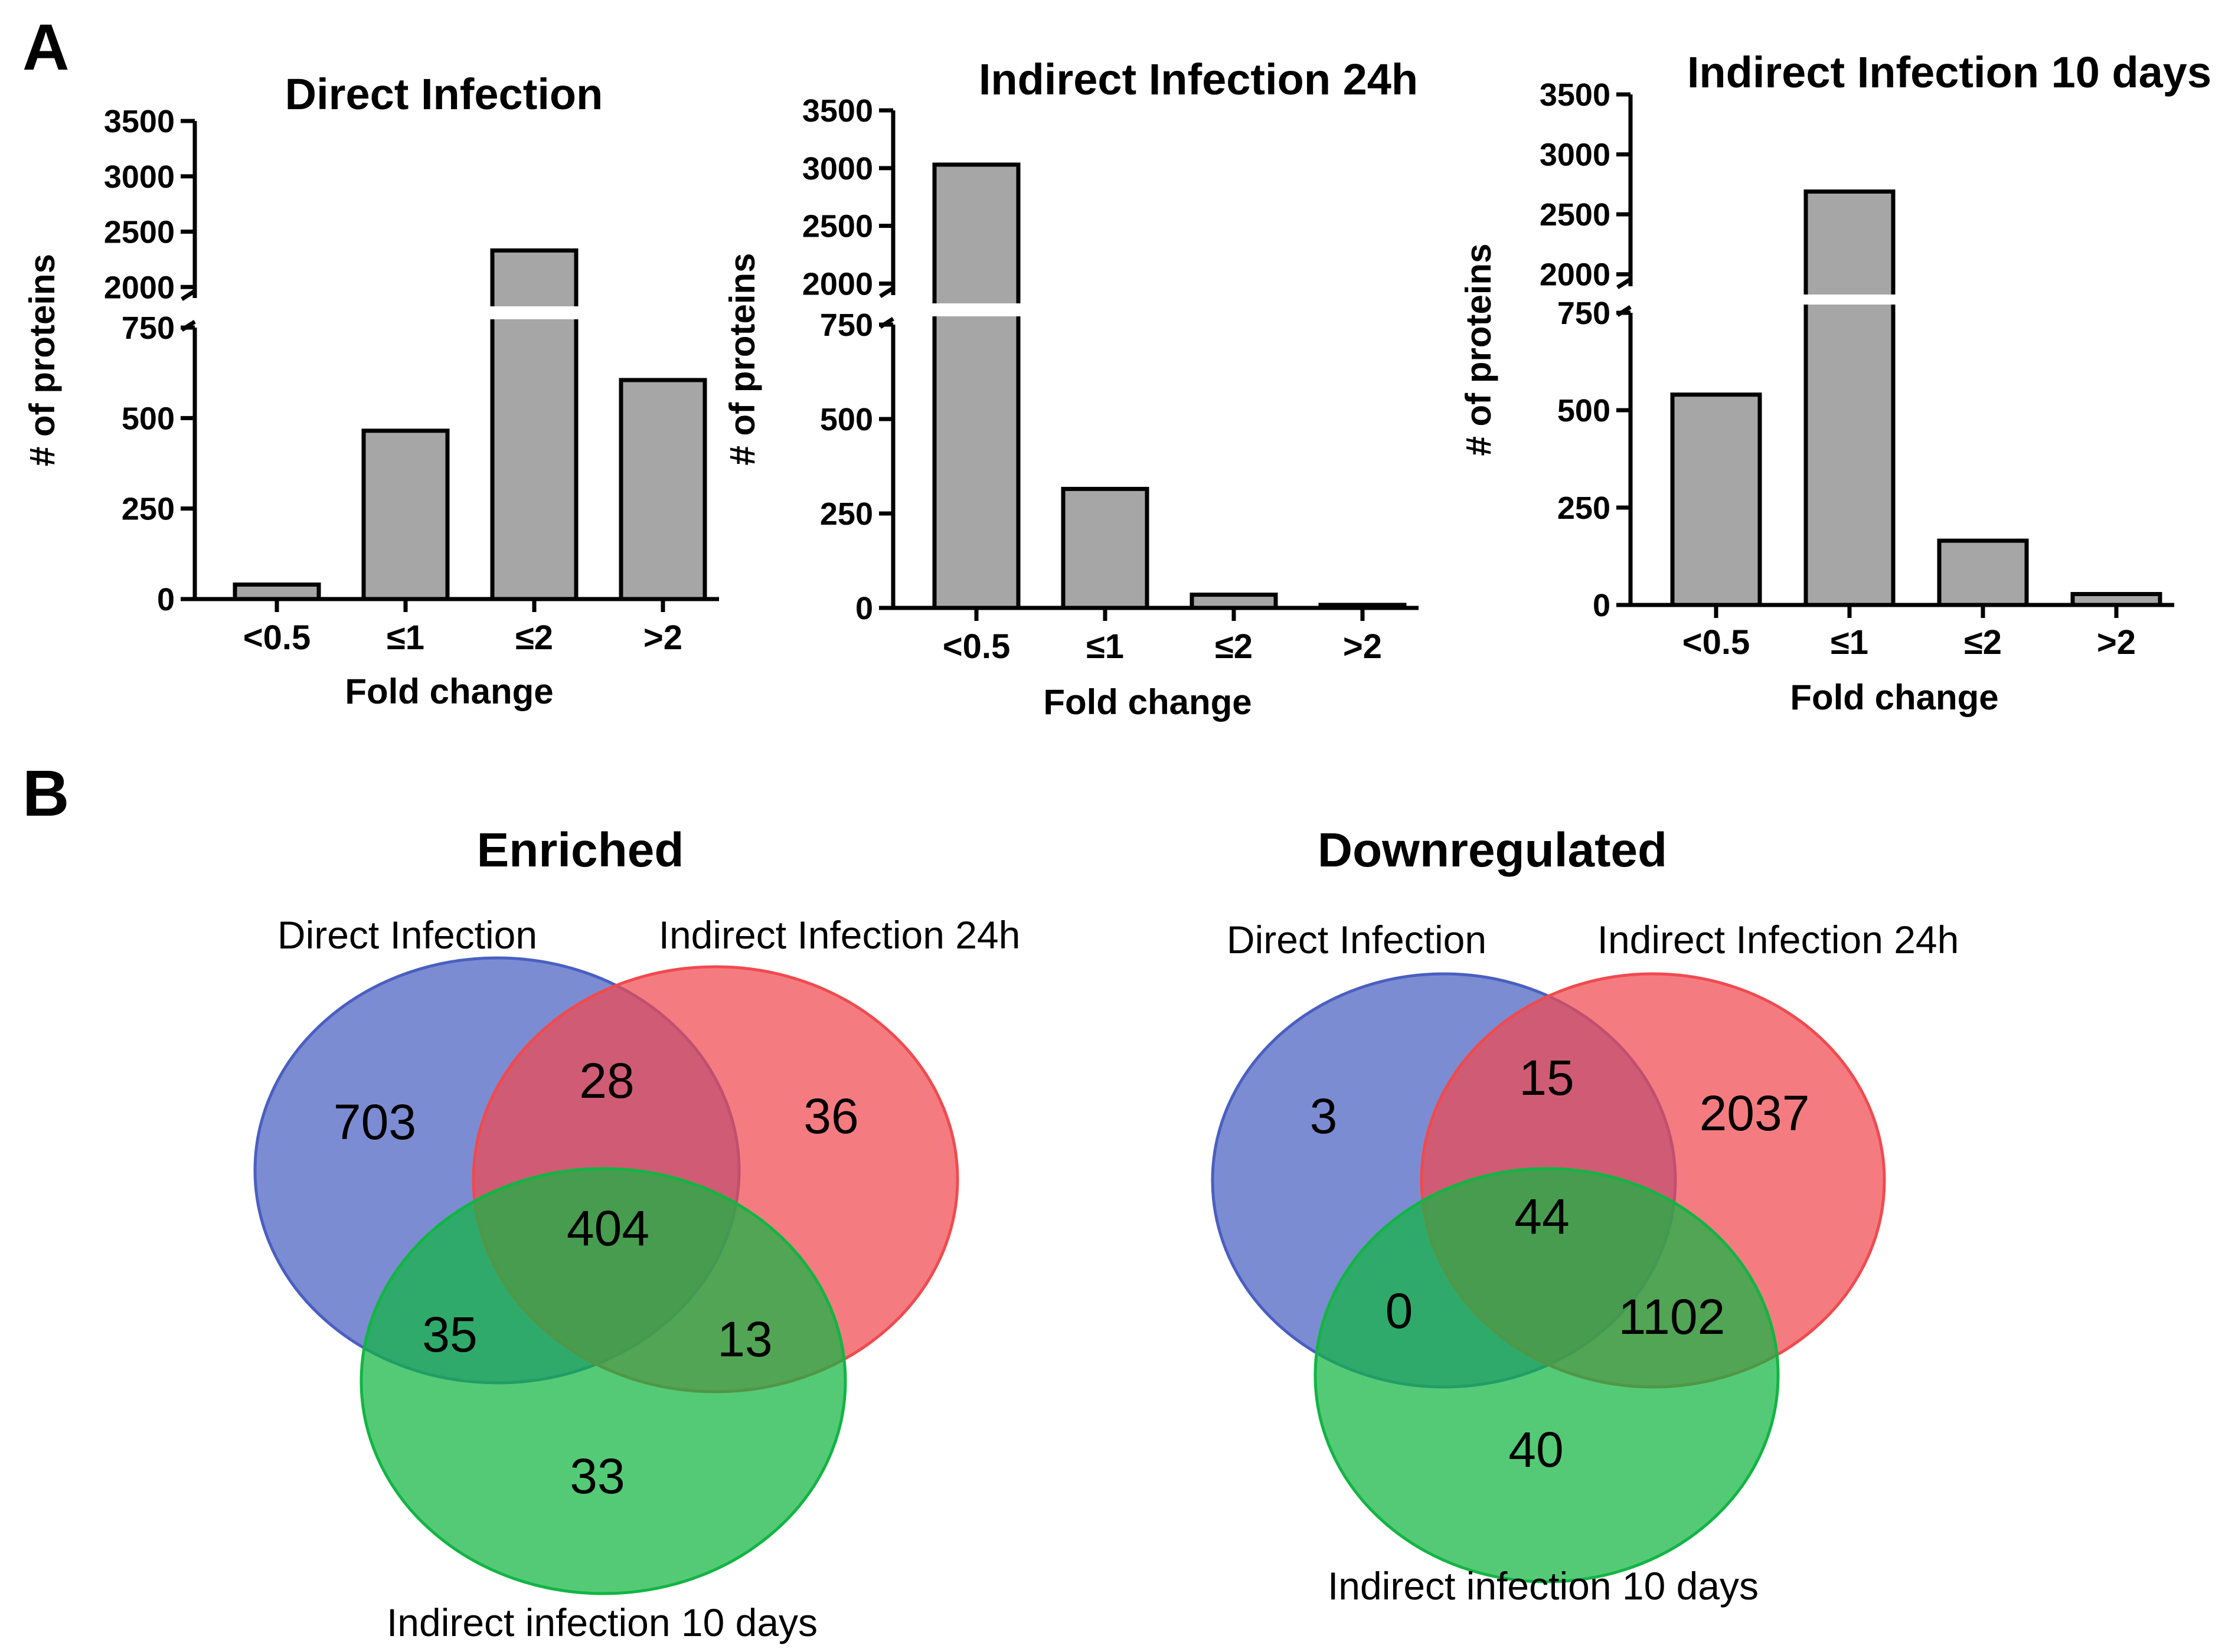 The width and height of the screenshot is (2235, 1652). I want to click on venn-title: Downregulated, so click(1492, 850).